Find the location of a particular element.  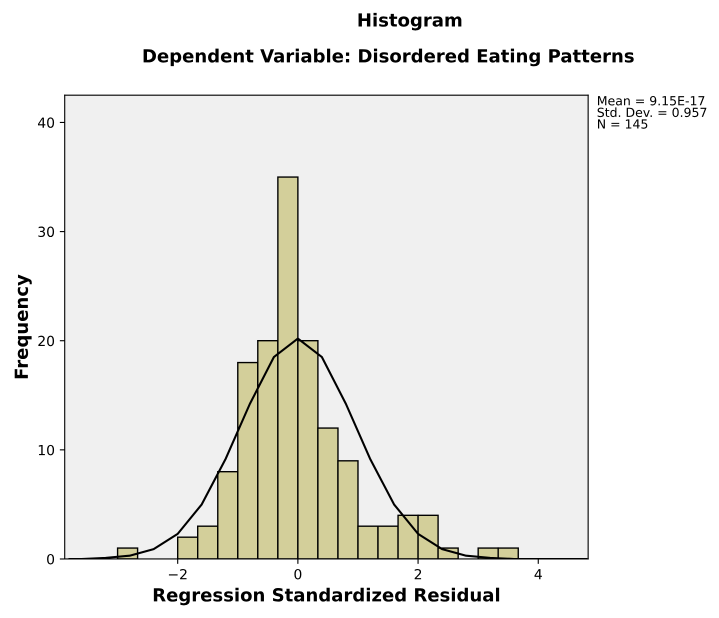

y-tick-label: 0 is located at coordinates (50, 559).